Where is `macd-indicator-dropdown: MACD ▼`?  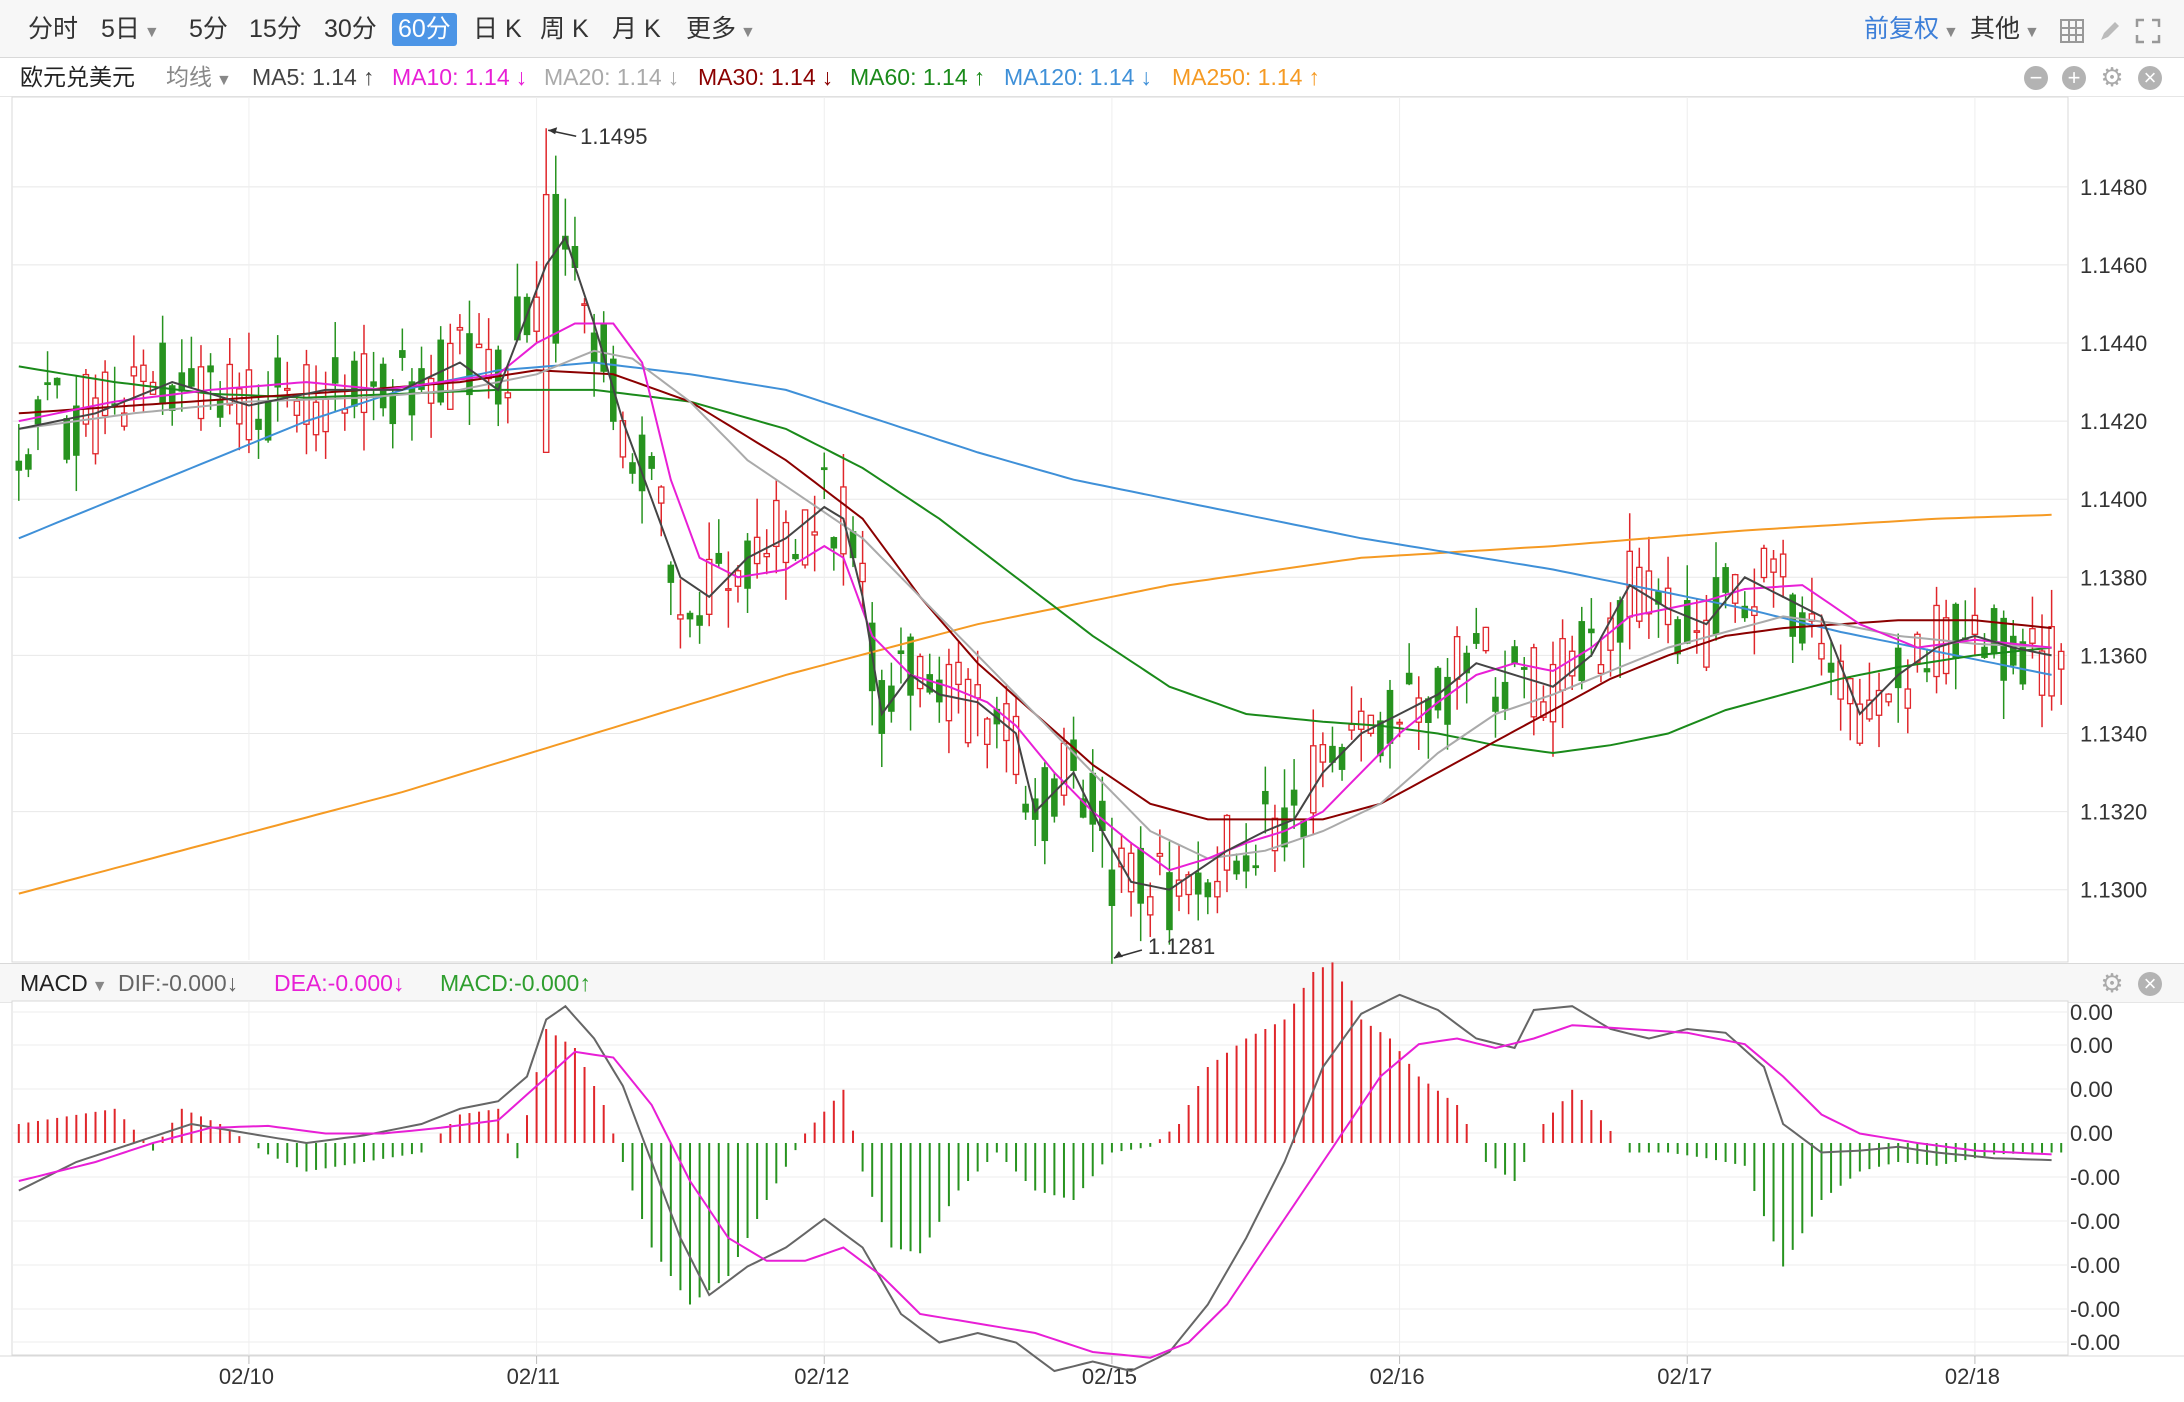
macd-indicator-dropdown: MACD ▼ is located at coordinates (64, 983).